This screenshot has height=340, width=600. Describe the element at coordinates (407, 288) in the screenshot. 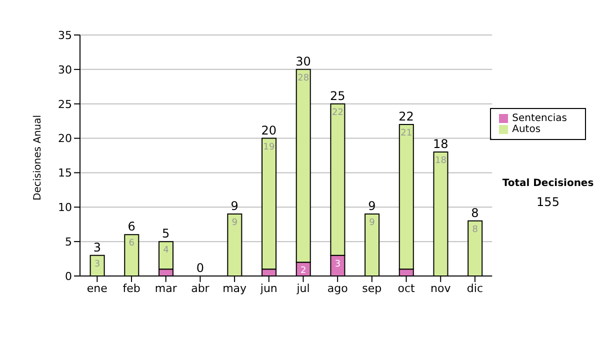

I see `x-tick-label: oct` at that location.